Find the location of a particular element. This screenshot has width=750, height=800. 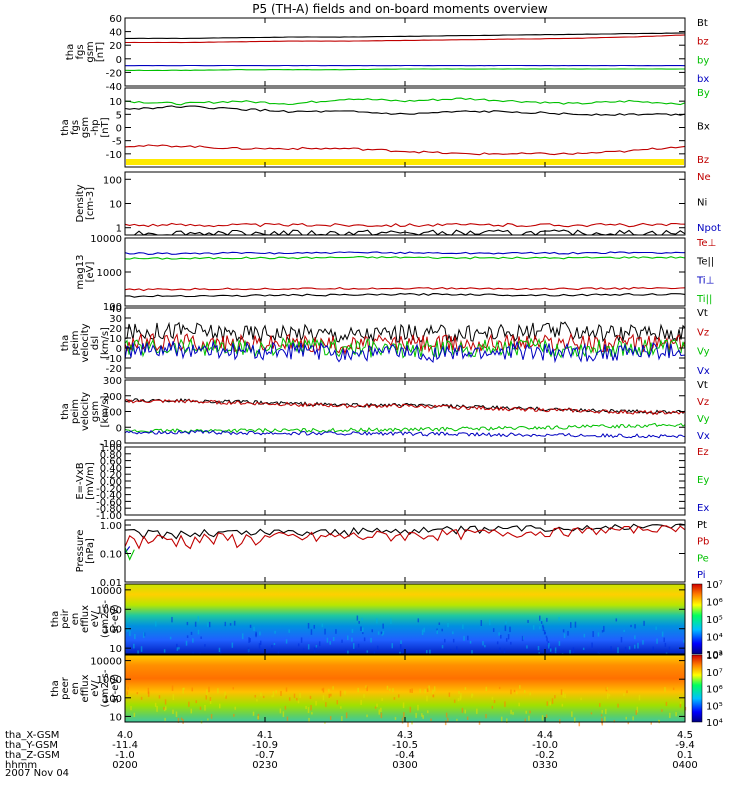

y-tick-label: 40 is located at coordinates (115, 309).